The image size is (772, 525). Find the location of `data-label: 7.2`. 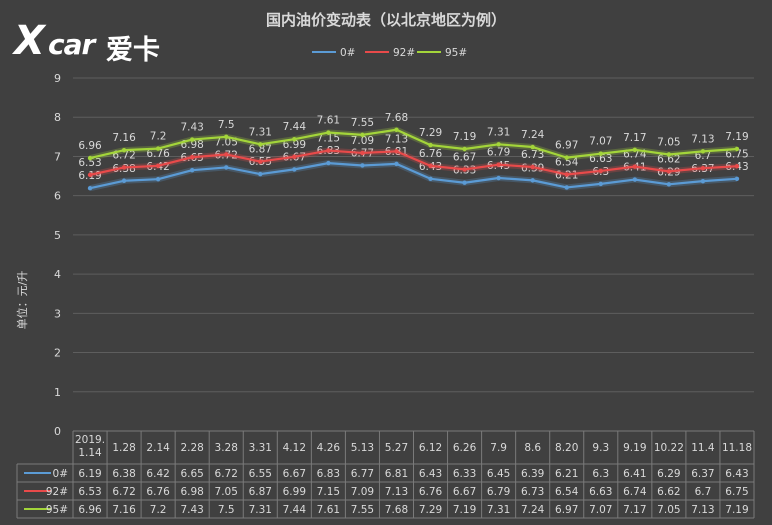

data-label: 7.2 is located at coordinates (158, 137).